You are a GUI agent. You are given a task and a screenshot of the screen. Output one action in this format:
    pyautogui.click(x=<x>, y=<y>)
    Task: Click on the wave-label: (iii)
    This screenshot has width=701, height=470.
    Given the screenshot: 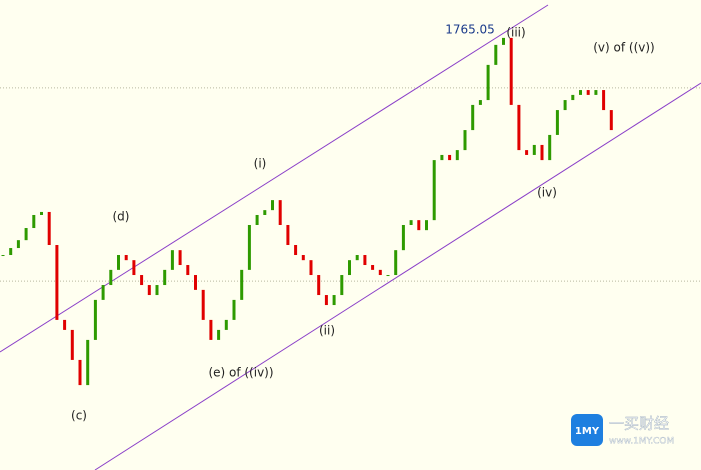 What is the action you would take?
    pyautogui.click(x=515, y=33)
    